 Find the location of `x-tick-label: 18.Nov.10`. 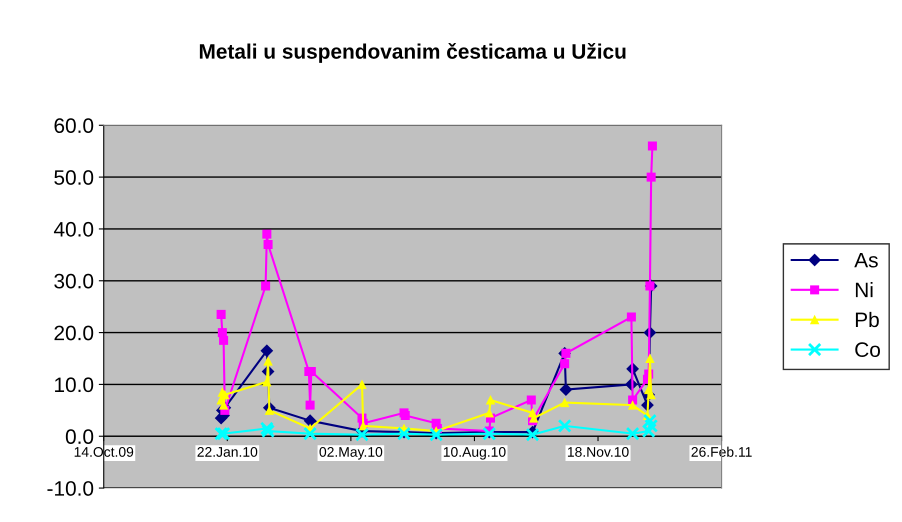

x-tick-label: 18.Nov.10 is located at coordinates (598, 452).